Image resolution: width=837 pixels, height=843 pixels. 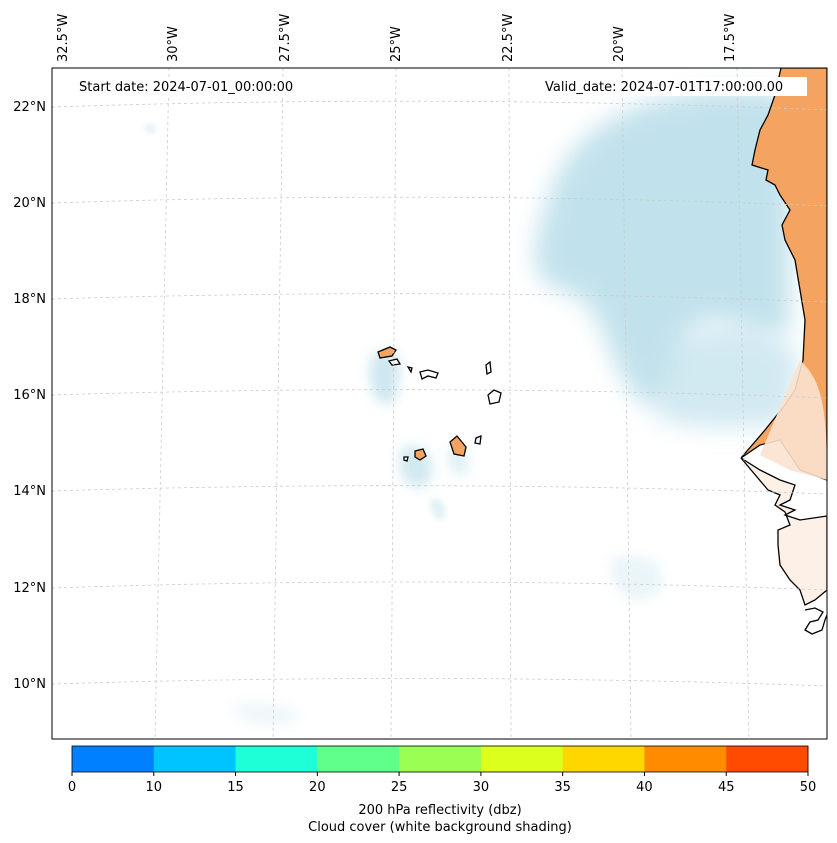 I want to click on start-date-annotation: Start date: 2024-07-01_00:00:00, so click(x=191, y=86).